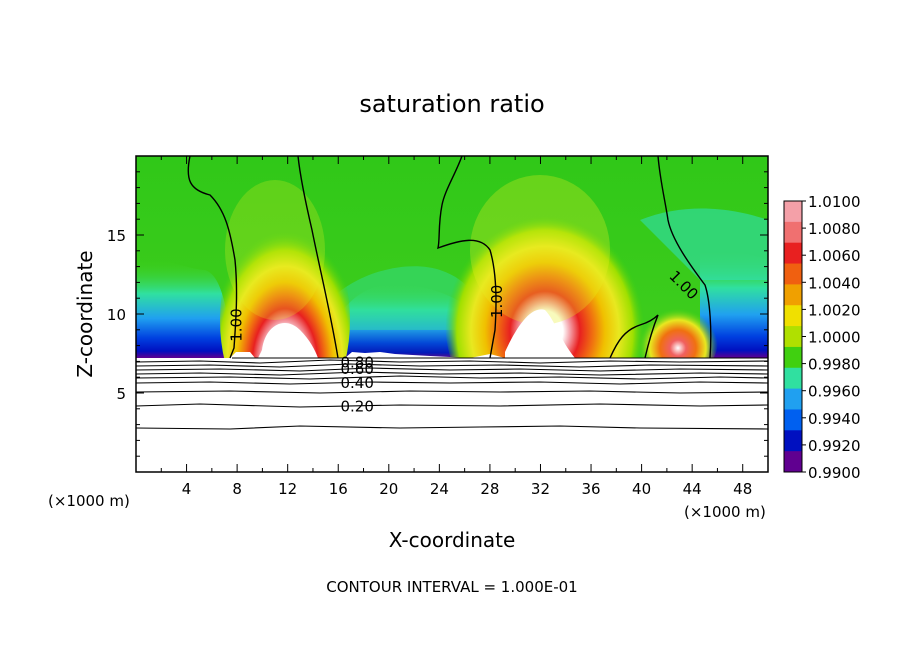 The image size is (904, 658). What do you see at coordinates (356, 362) in the screenshot?
I see `contour-label: 0.80` at bounding box center [356, 362].